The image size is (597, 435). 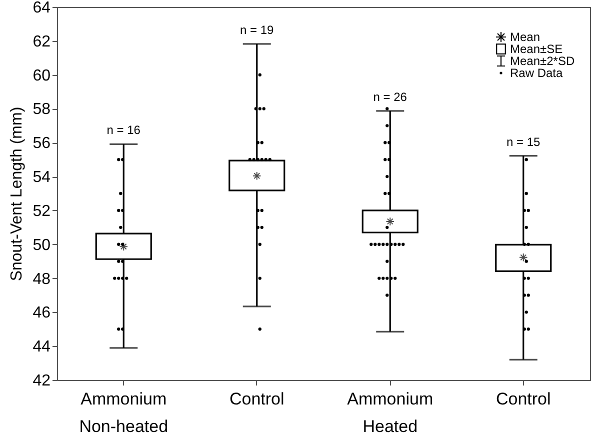 I want to click on y-tick-label: 54, so click(x=41, y=177).